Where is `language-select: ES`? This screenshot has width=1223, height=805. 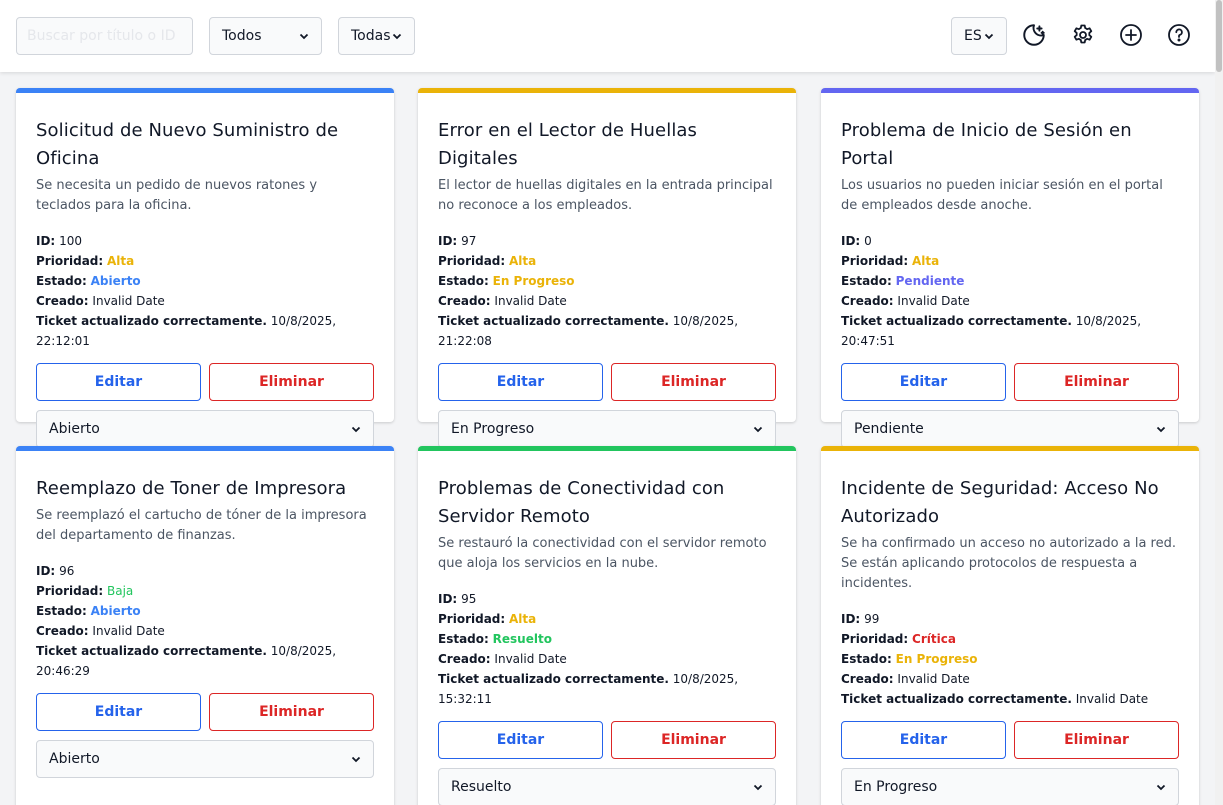 language-select: ES is located at coordinates (979, 36).